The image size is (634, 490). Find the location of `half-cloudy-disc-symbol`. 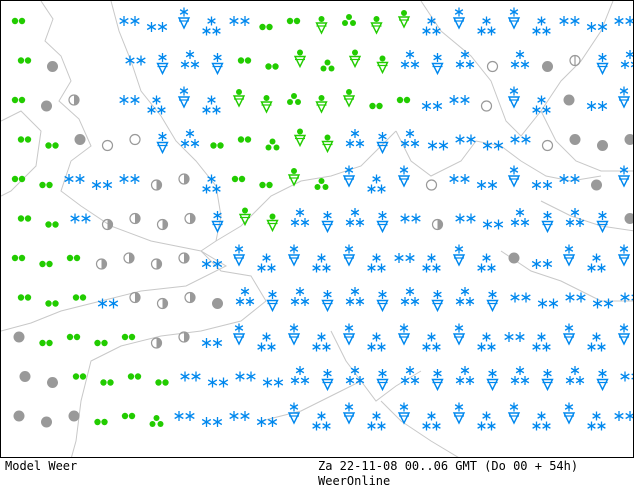

half-cloudy-disc-symbol is located at coordinates (575, 60).